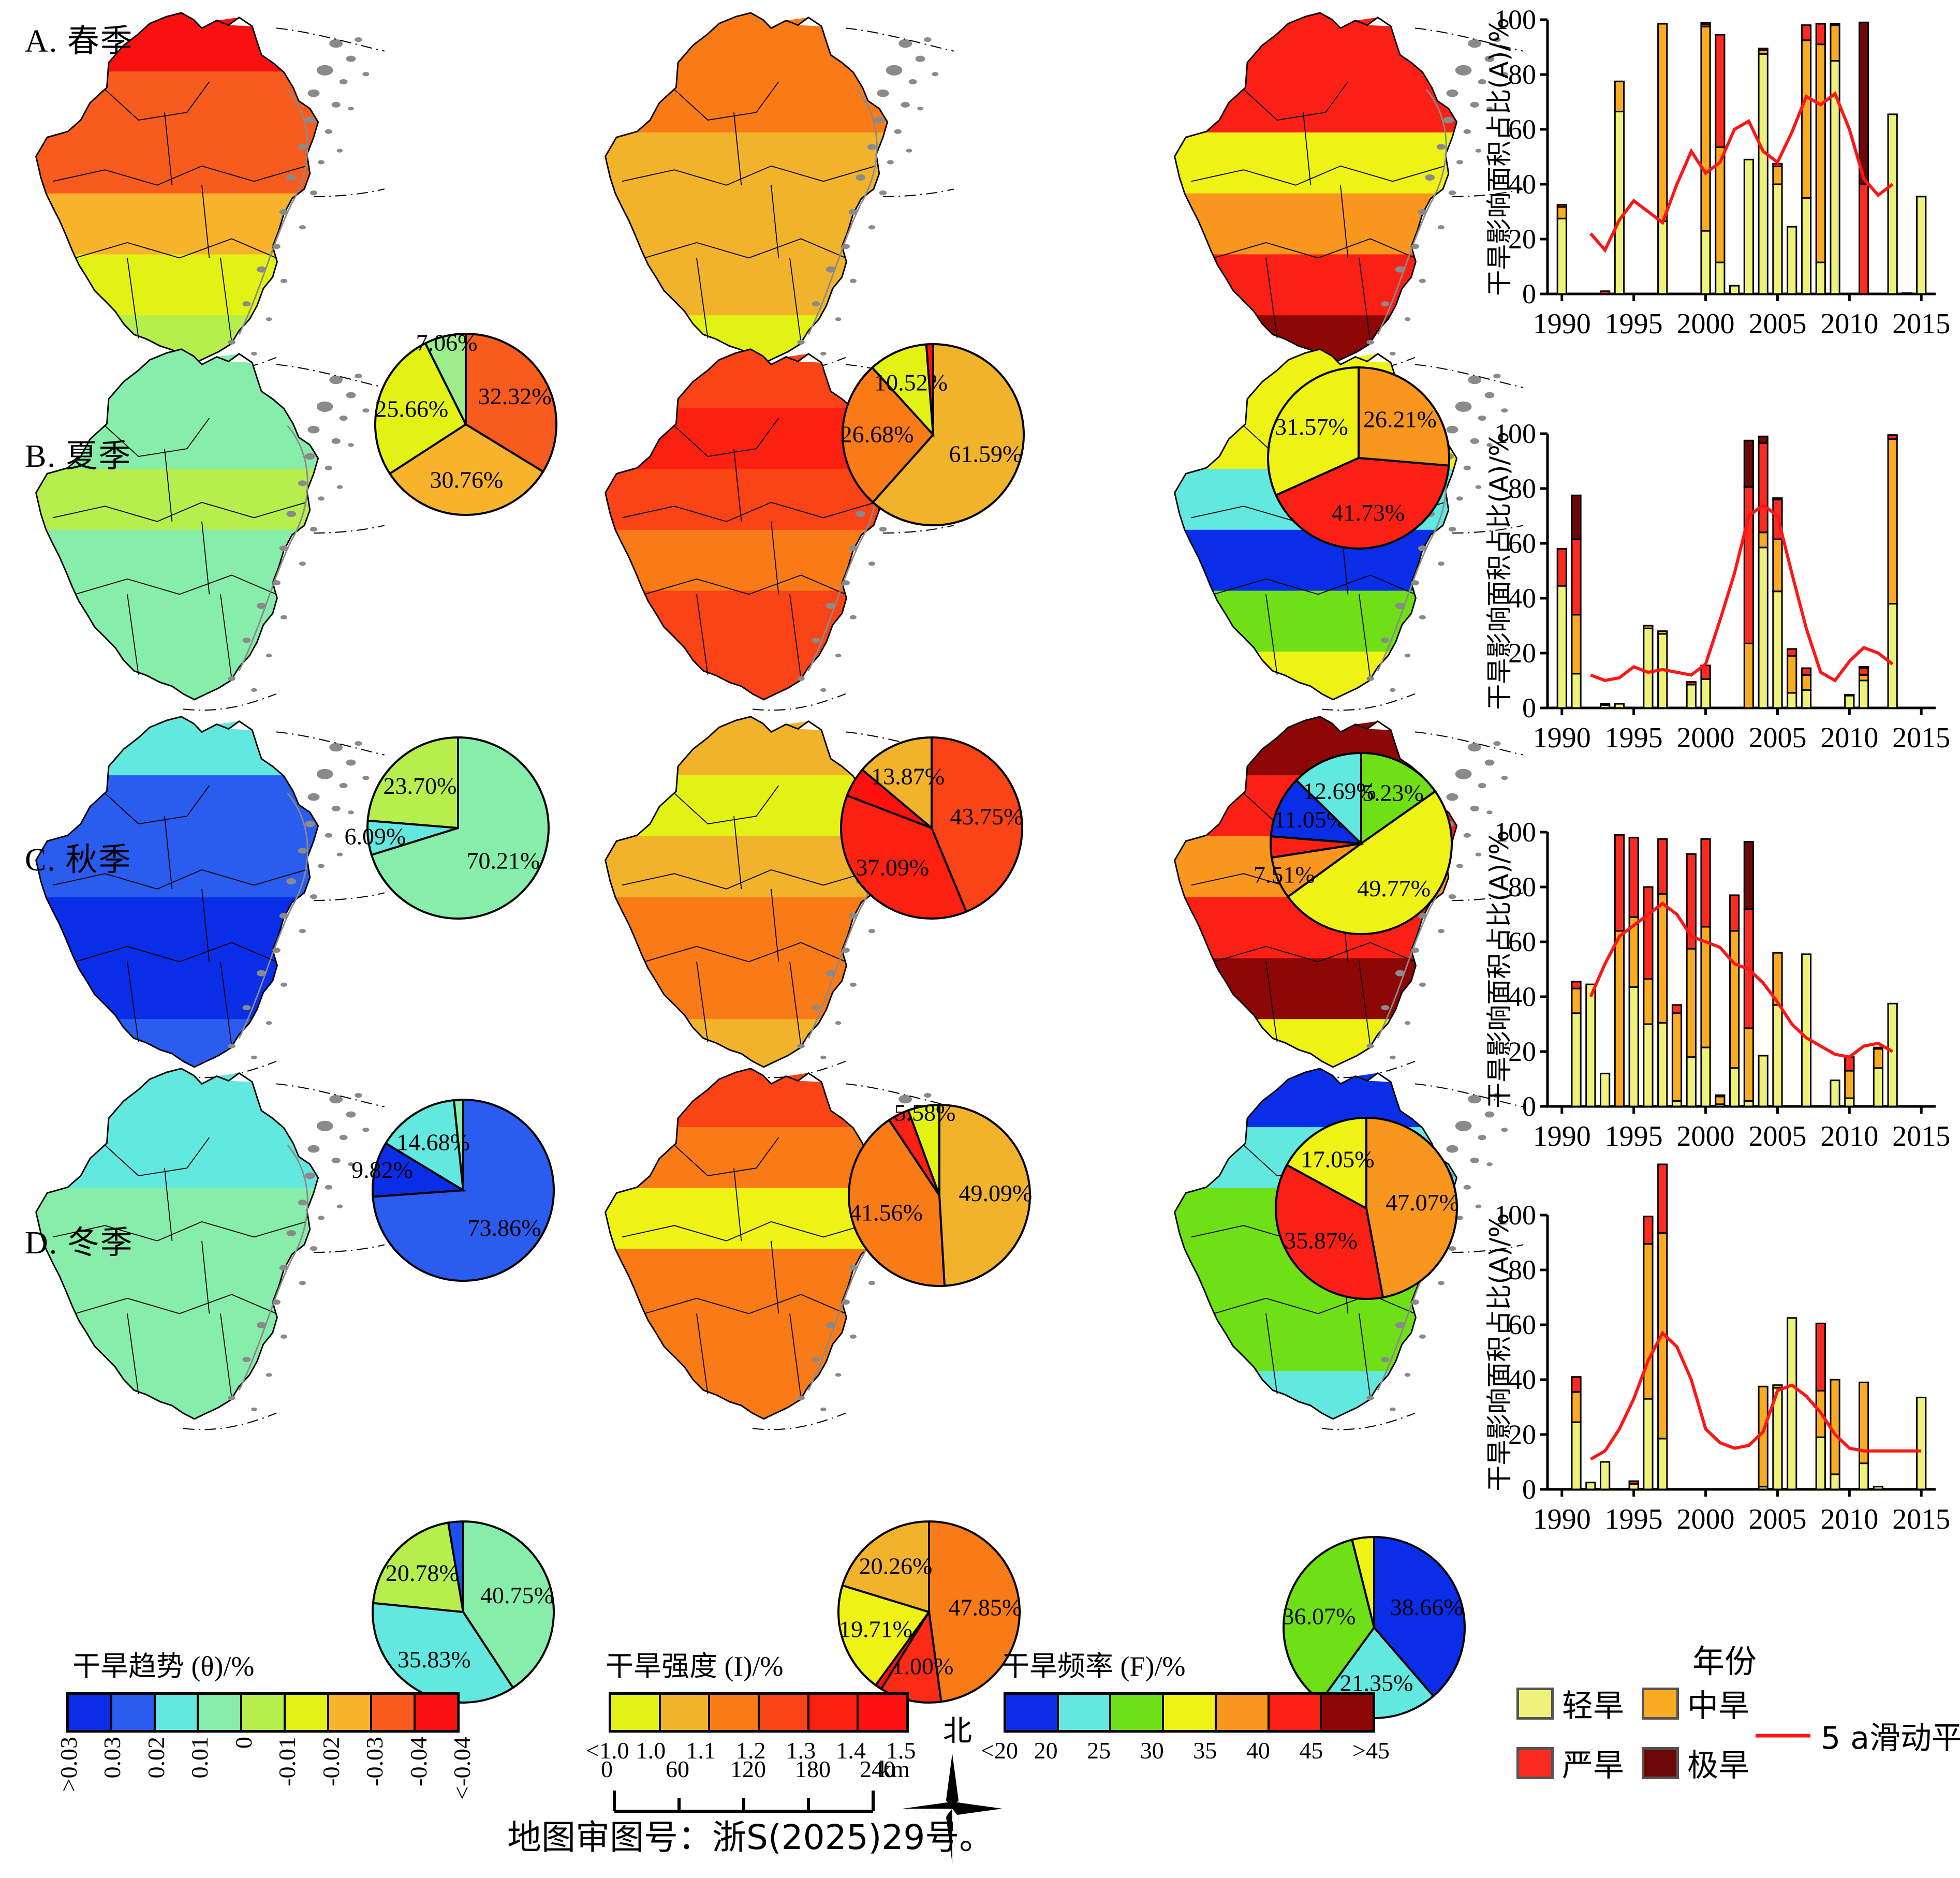  Describe the element at coordinates (163, 1666) in the screenshot. I see `legend-trend-title: 干旱趋势 (θ)/%` at that location.